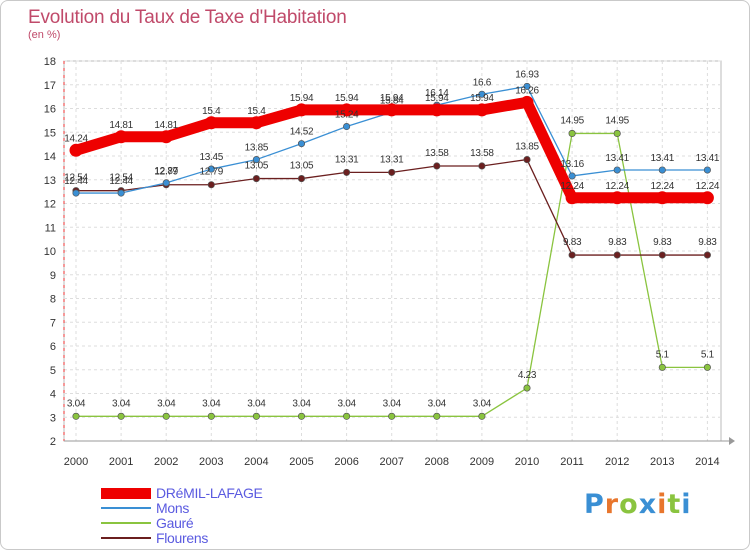  Describe the element at coordinates (53, 418) in the screenshot. I see `y-tick-label: 3` at that location.